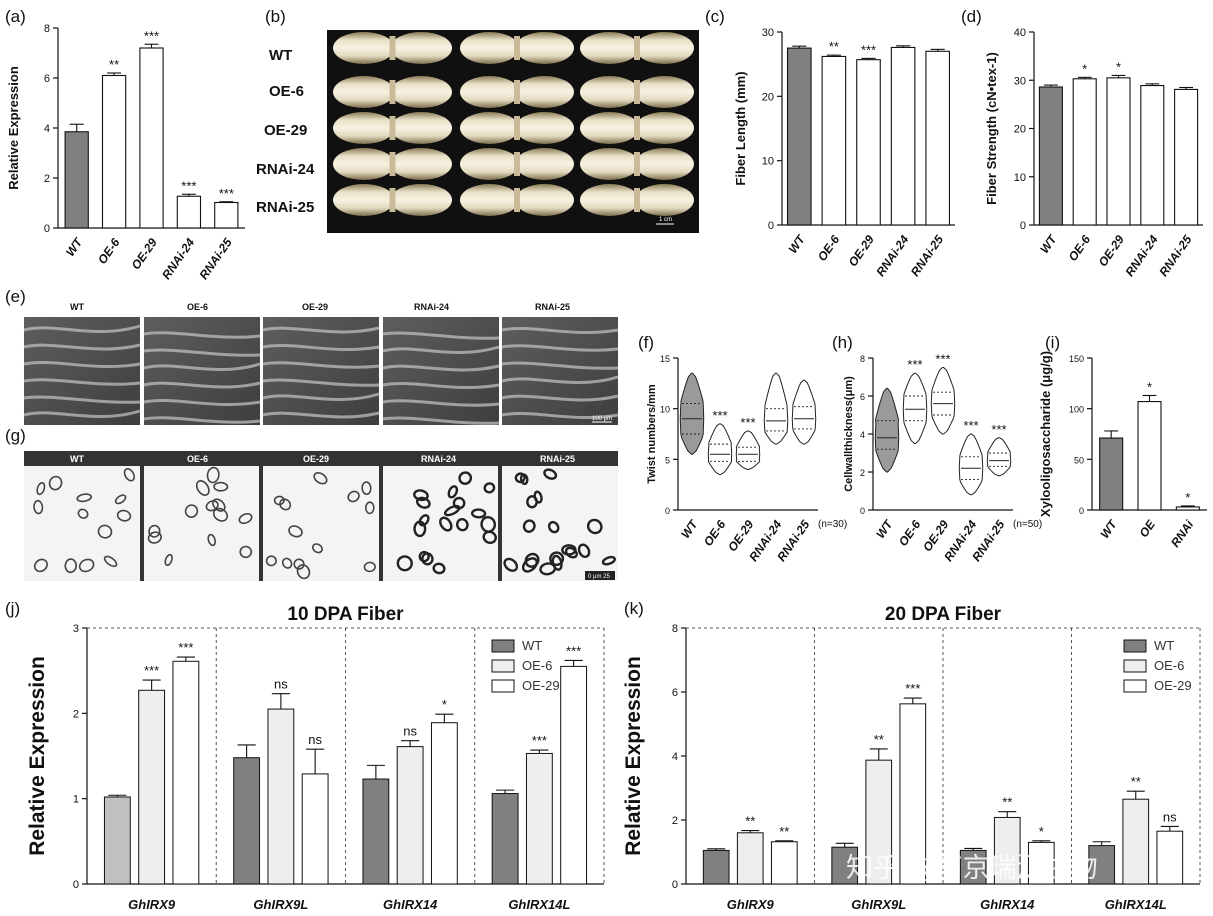 Image resolution: width=1213 pixels, height=916 pixels. What do you see at coordinates (1079, 460) in the screenshot?
I see `y-tick-label: 50` at bounding box center [1079, 460].